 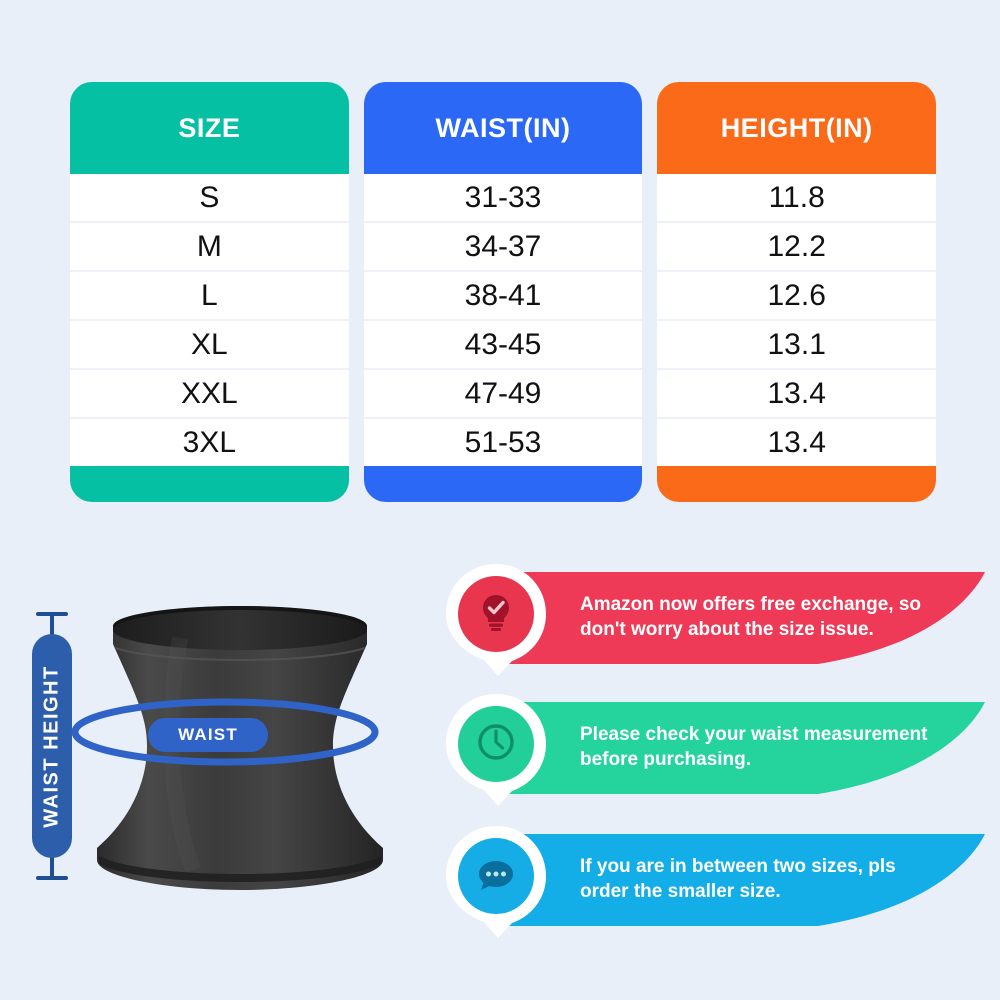 I want to click on table-cell-height: 13.1, so click(x=797, y=345).